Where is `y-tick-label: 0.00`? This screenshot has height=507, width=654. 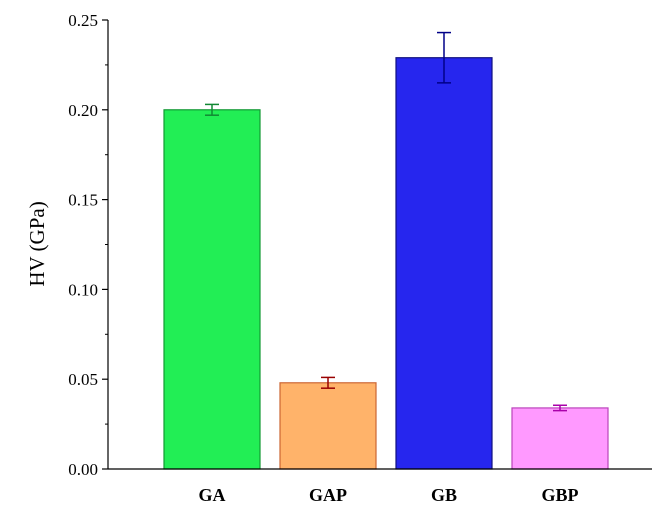
y-tick-label: 0.00 is located at coordinates (83, 469).